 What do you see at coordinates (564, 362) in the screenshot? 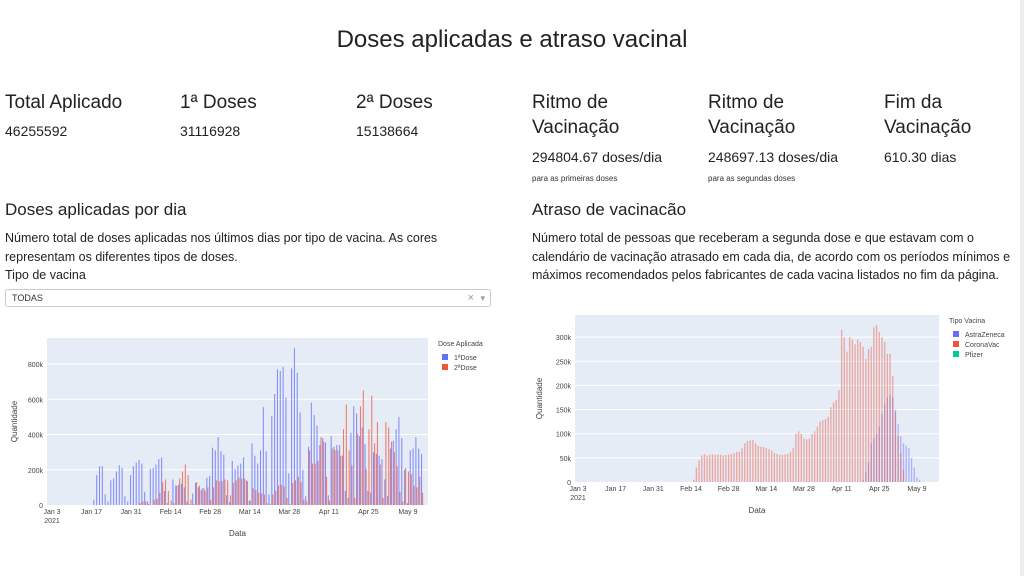
I see `y-tick-label: 250k` at bounding box center [564, 362].